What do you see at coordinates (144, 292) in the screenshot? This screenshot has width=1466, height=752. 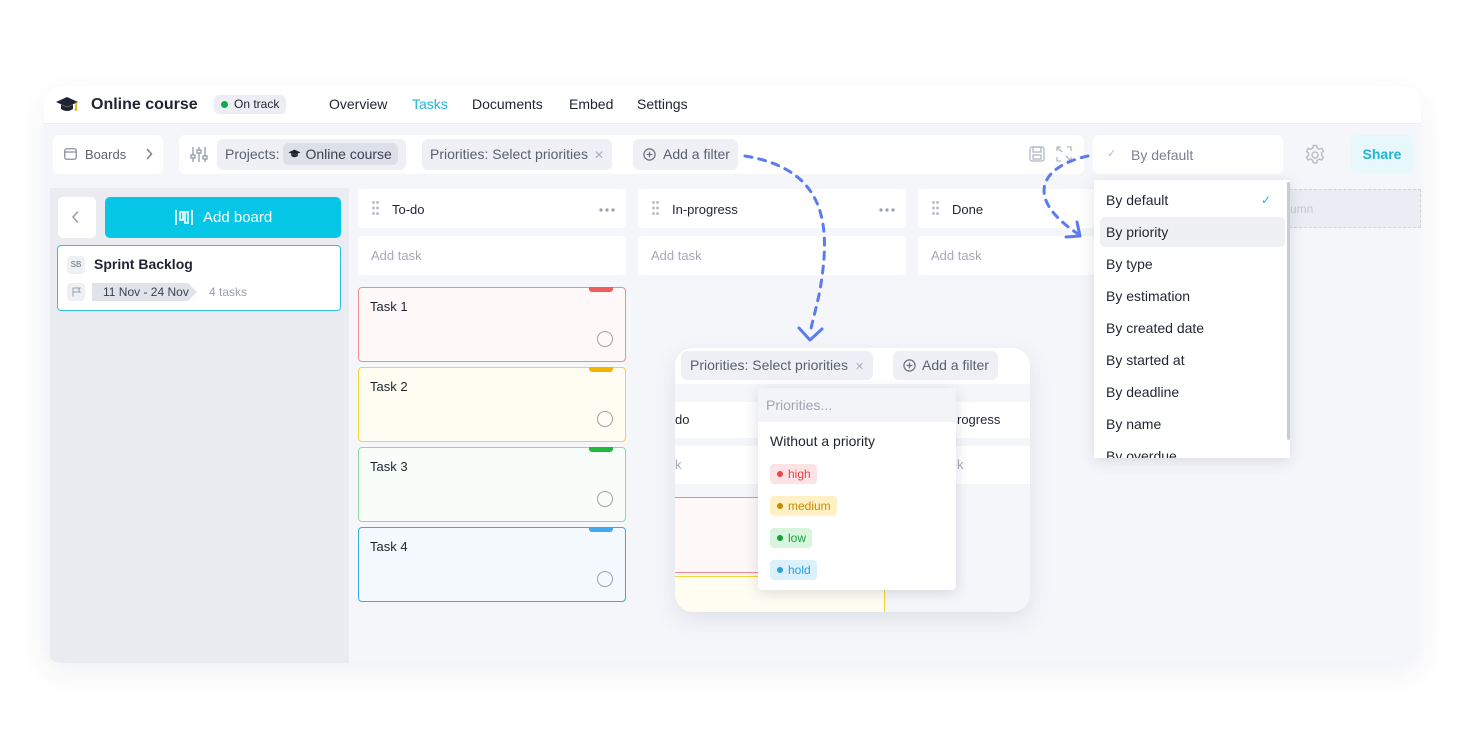 I see `sprint-dates: 11 Nov - 24 Nov` at bounding box center [144, 292].